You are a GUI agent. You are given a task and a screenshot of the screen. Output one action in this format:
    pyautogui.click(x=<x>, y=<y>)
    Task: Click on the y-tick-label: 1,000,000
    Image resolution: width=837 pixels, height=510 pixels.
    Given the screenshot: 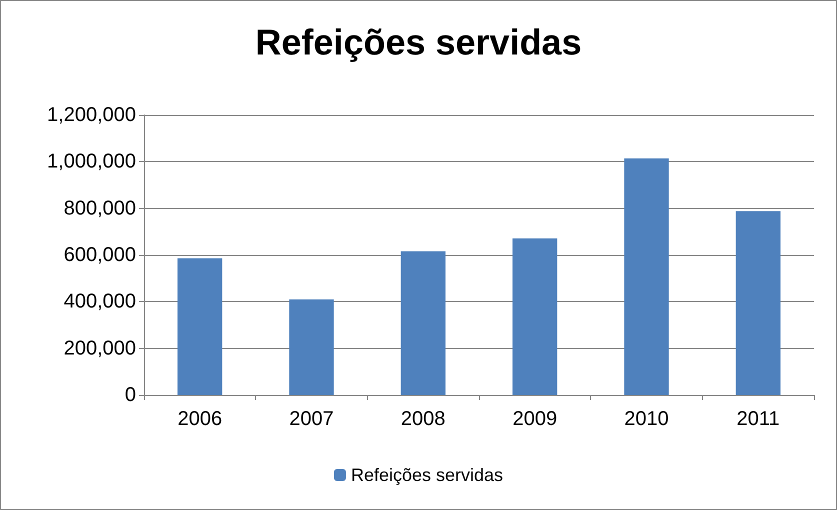 What is the action you would take?
    pyautogui.click(x=91, y=161)
    